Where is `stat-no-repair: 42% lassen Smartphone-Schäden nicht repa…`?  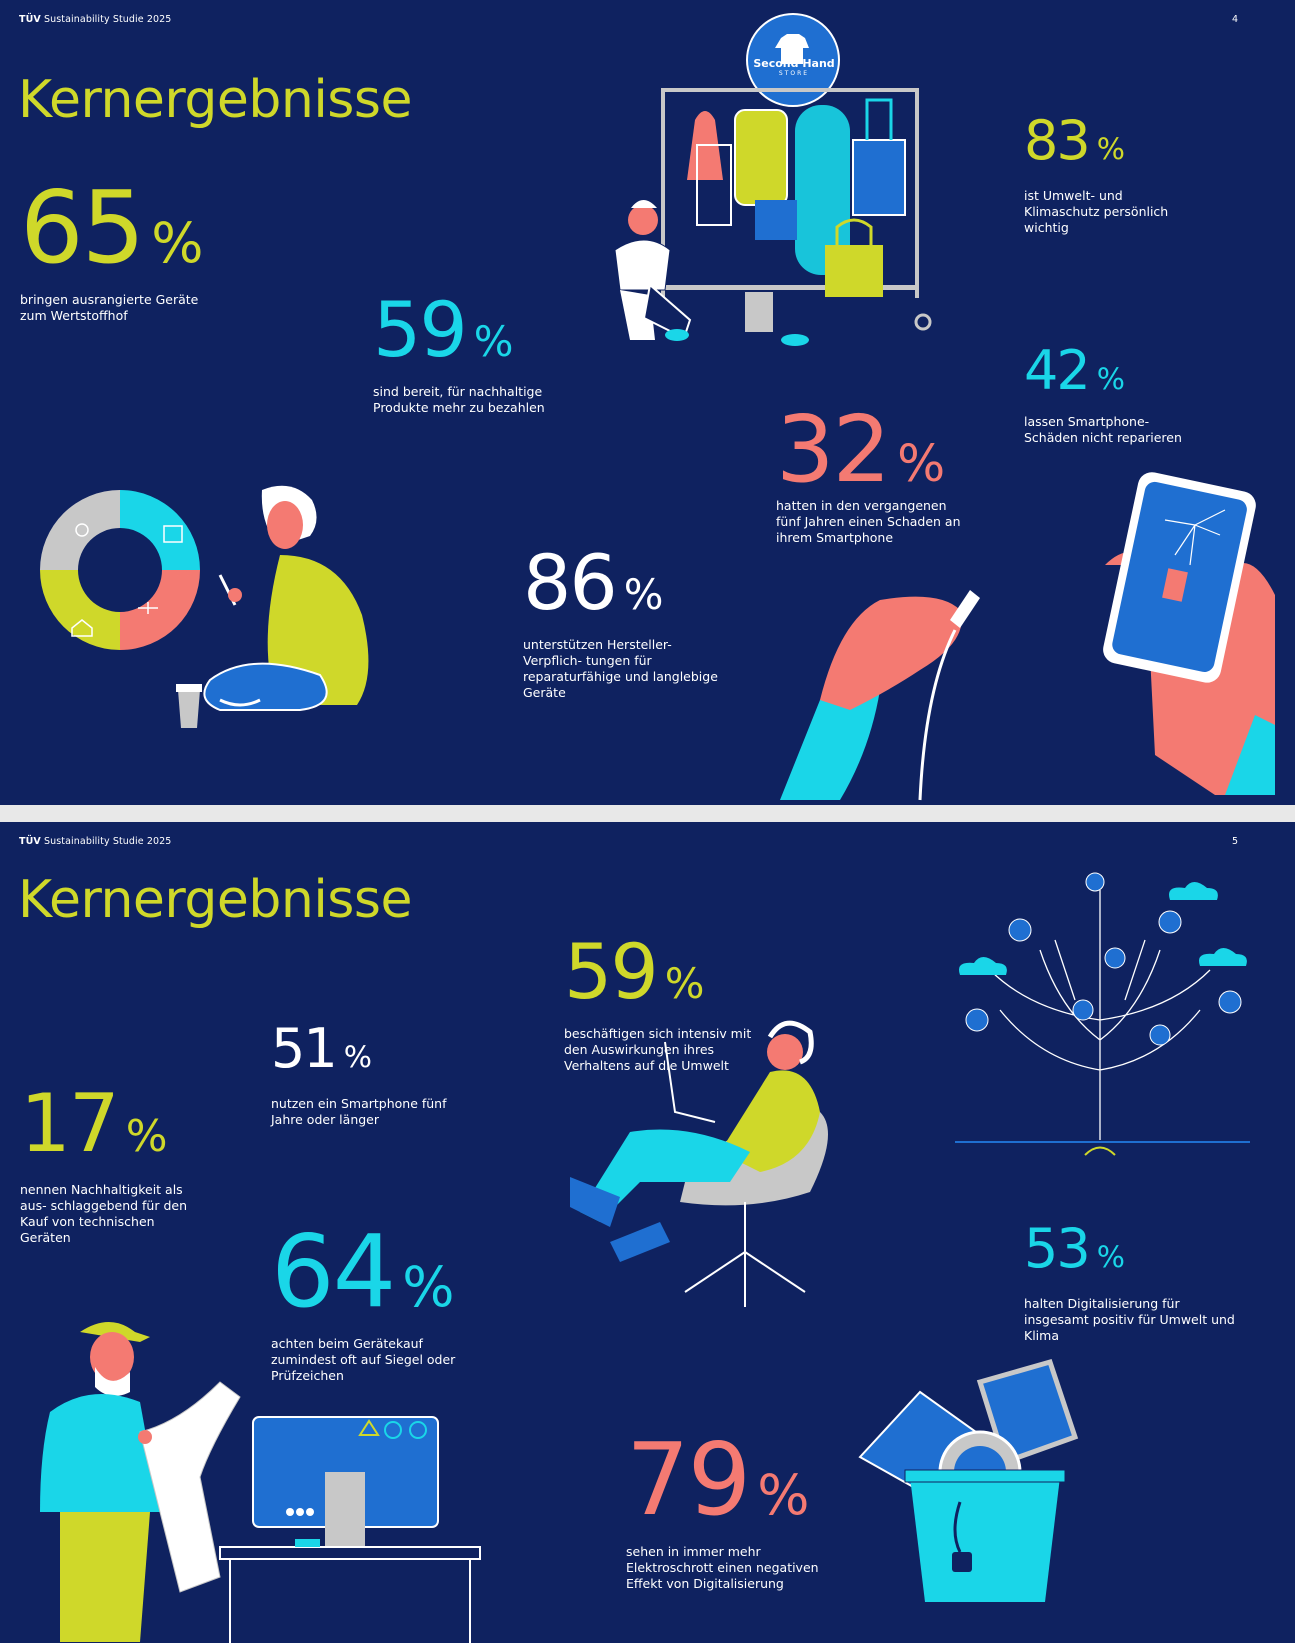
stat-no-repair: 42% lassen Smartphone-Schäden nicht repa… is located at coordinates (1103, 392).